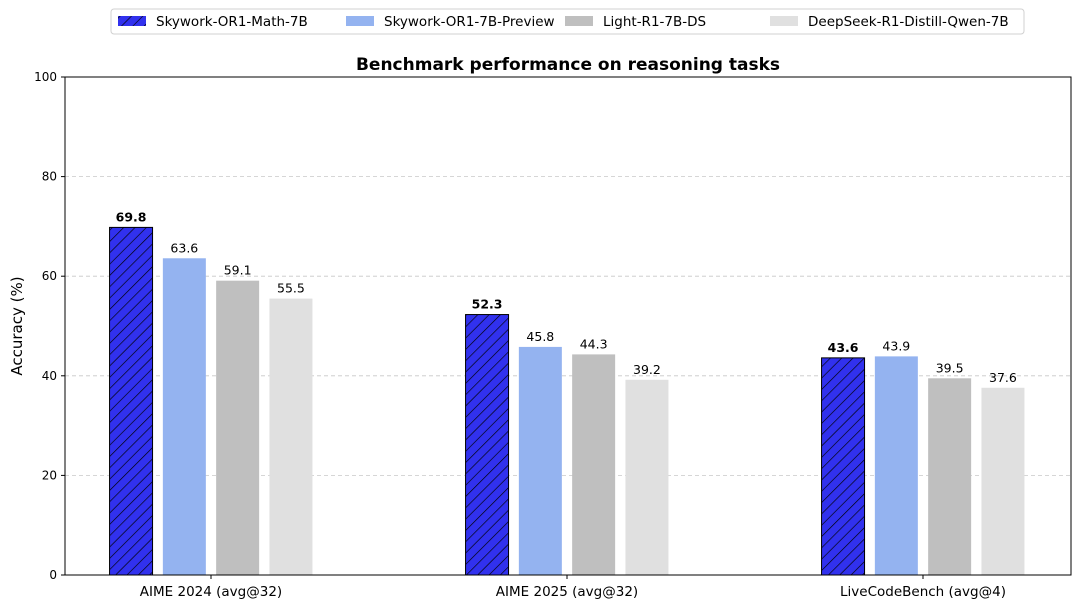 The height and width of the screenshot is (607, 1080). Describe the element at coordinates (17, 325) in the screenshot. I see `y-axis-label: Accuracy (%)` at that location.